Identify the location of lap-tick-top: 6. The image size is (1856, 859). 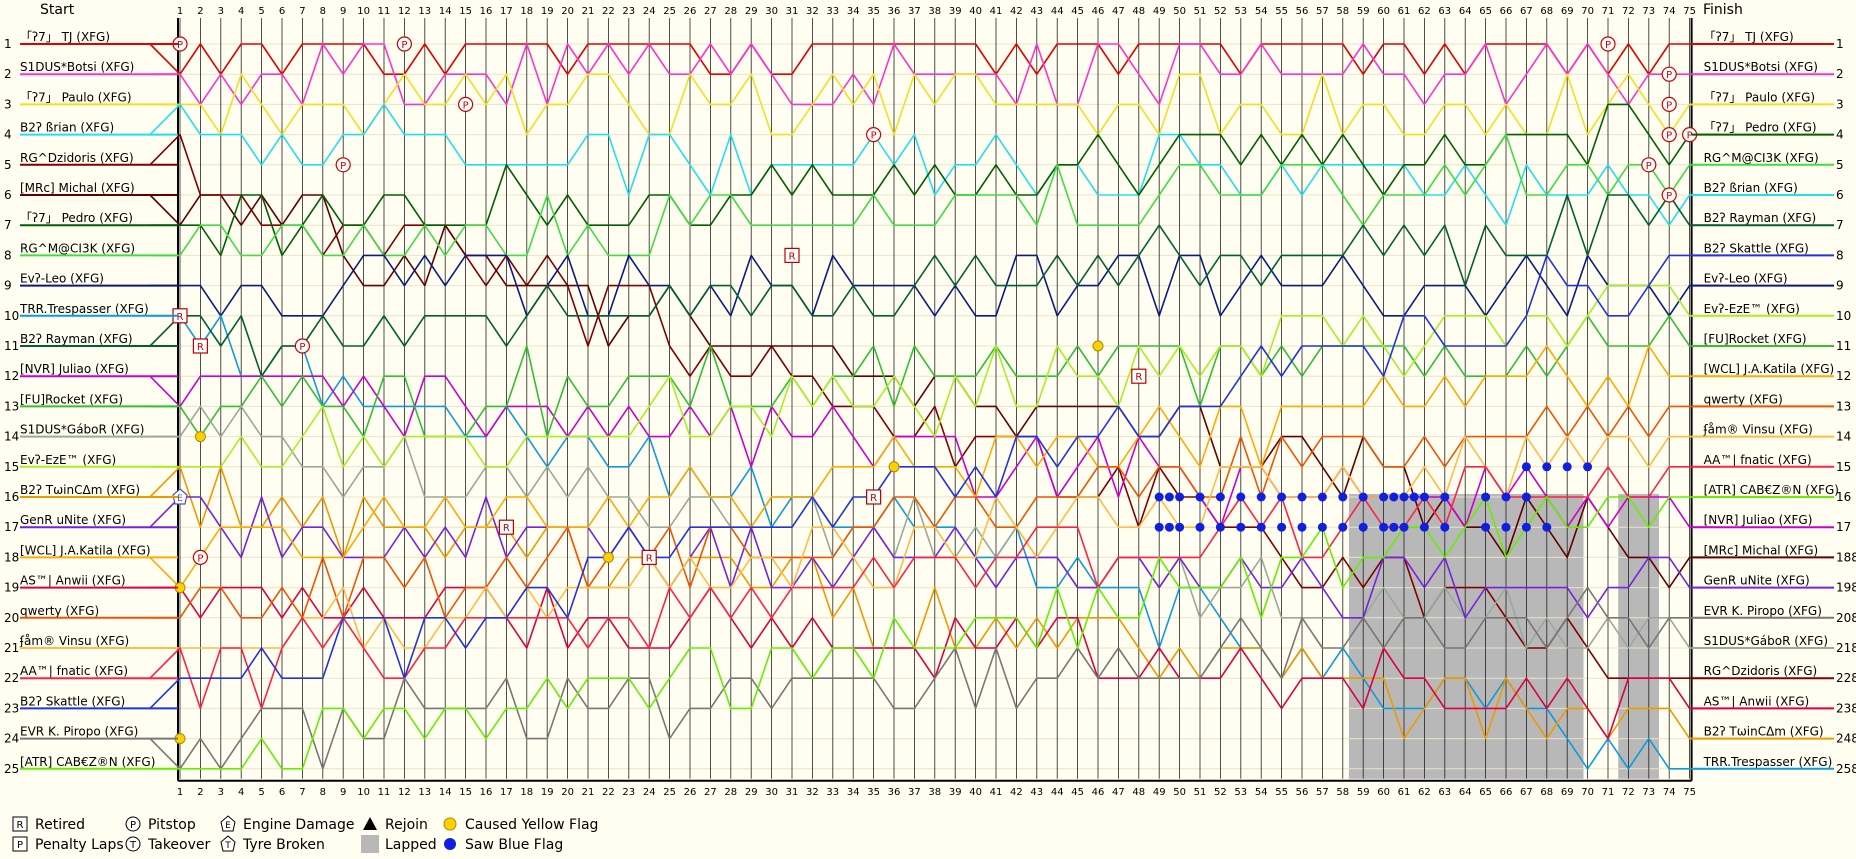
(282, 11).